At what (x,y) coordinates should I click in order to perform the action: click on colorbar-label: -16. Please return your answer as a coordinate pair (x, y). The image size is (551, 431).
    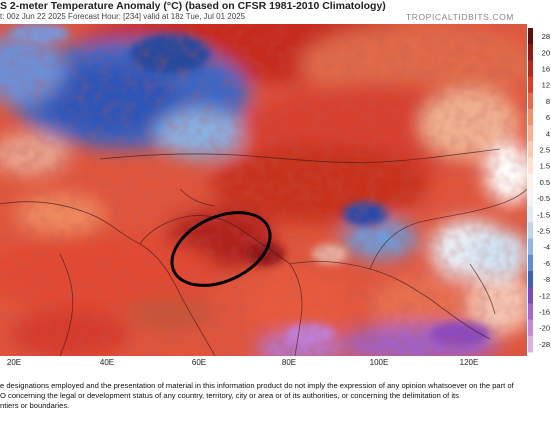
    Looking at the image, I should click on (544, 312).